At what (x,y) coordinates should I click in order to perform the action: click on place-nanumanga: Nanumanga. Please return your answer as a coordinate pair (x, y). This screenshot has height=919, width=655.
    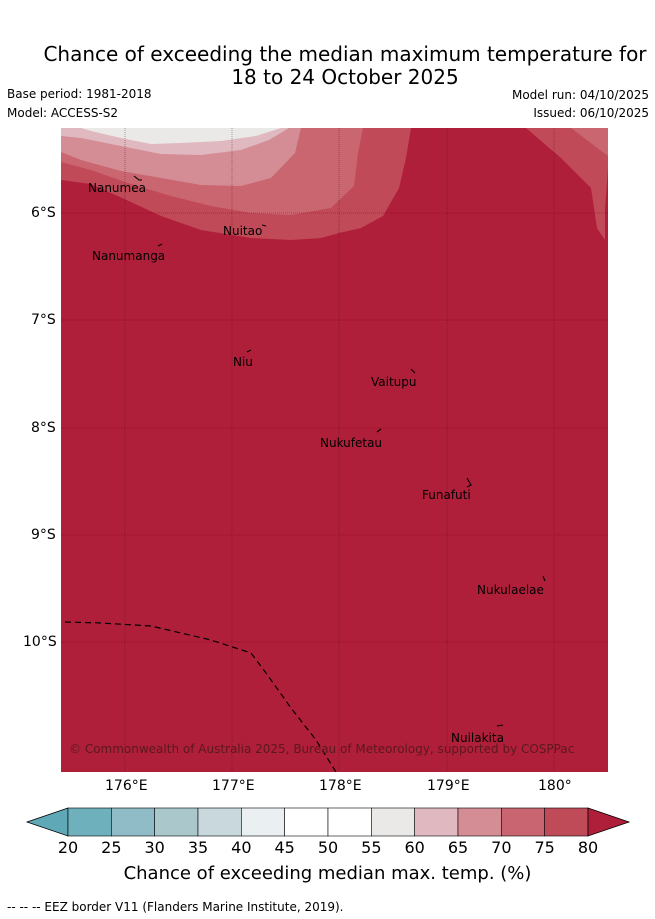
    Looking at the image, I should click on (129, 256).